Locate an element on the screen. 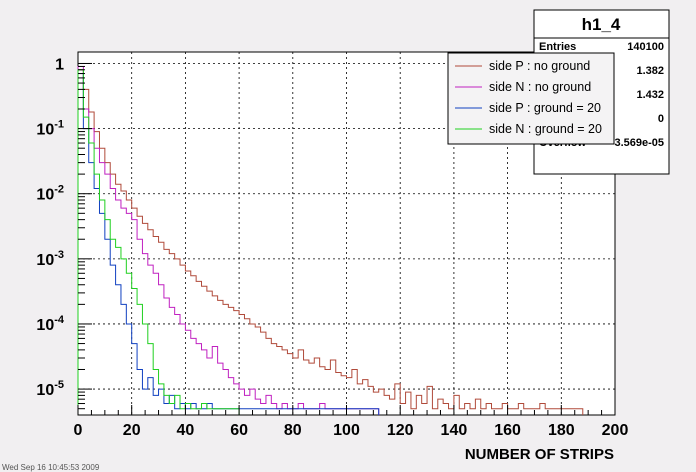 The image size is (696, 472). x-tick-label: 200 is located at coordinates (615, 430).